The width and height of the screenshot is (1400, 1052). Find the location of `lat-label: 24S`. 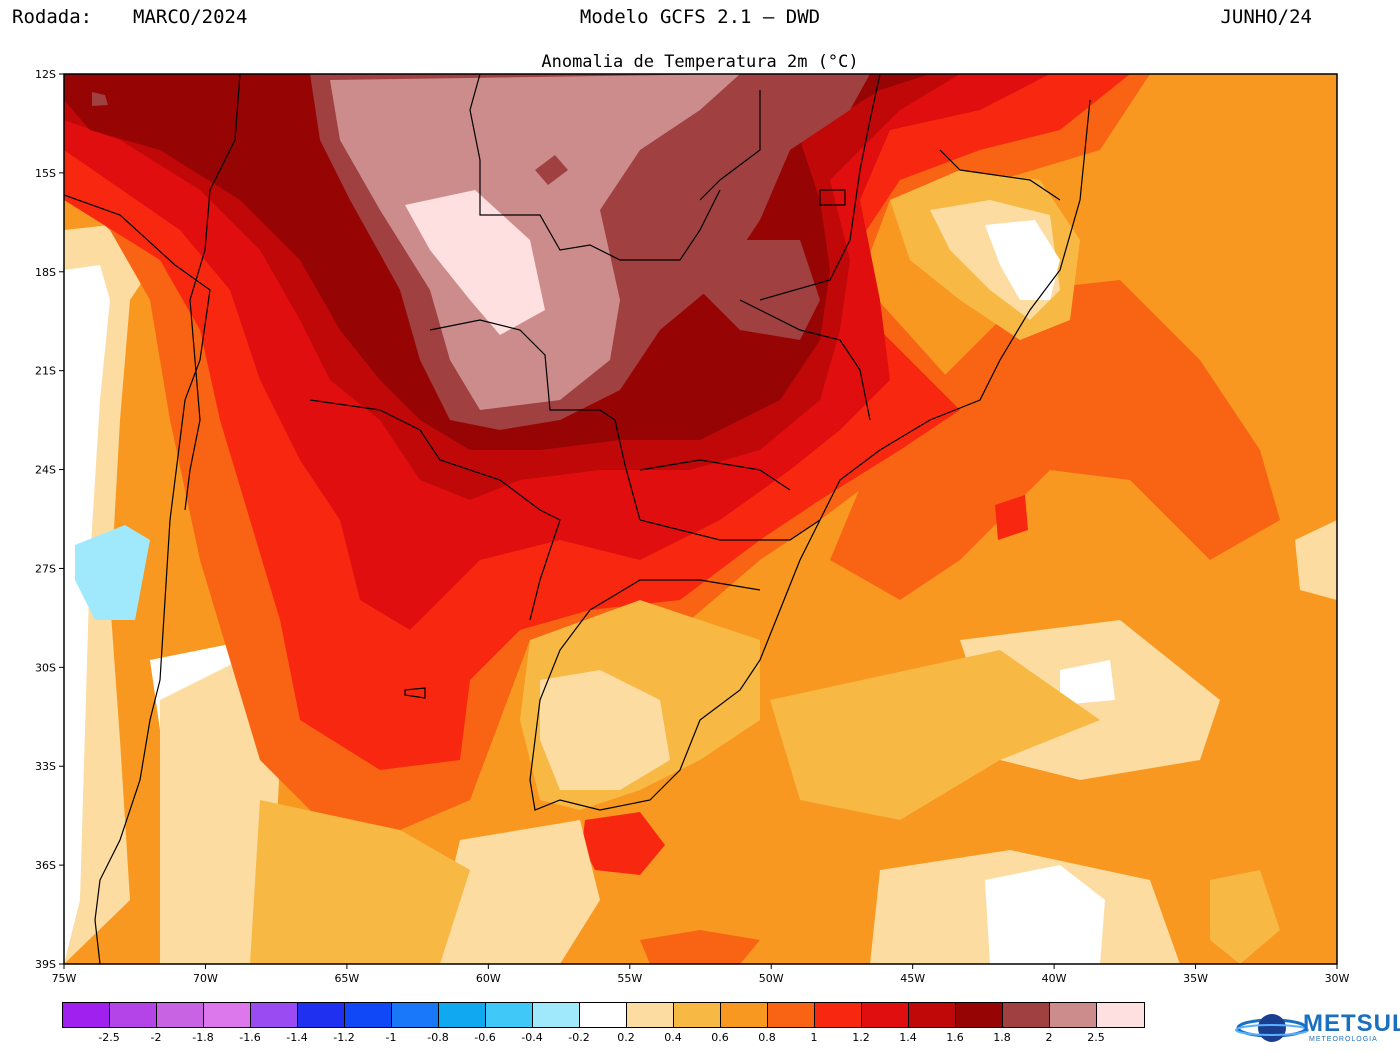

lat-label: 24S is located at coordinates (45, 470).